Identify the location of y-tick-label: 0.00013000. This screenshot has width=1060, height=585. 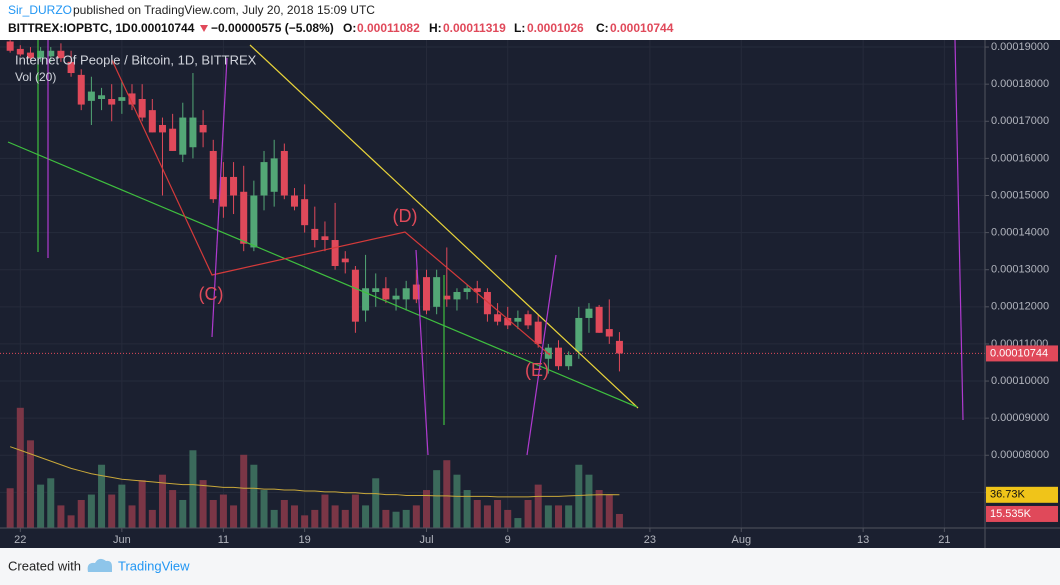
(1020, 270).